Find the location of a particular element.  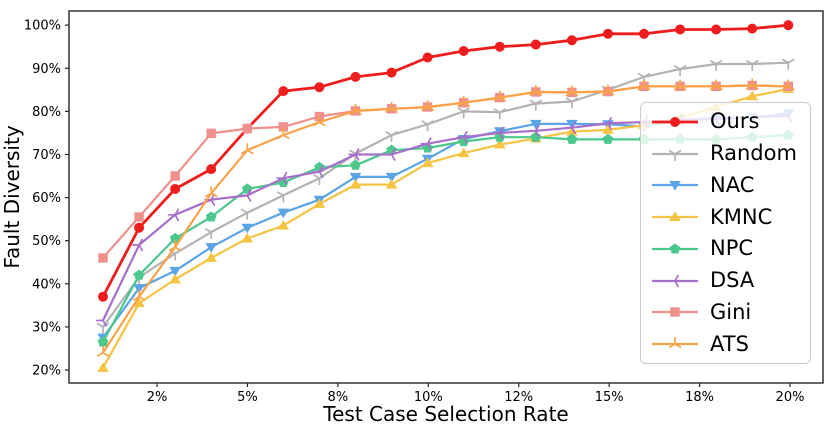

legend-label: Ours is located at coordinates (735, 121).